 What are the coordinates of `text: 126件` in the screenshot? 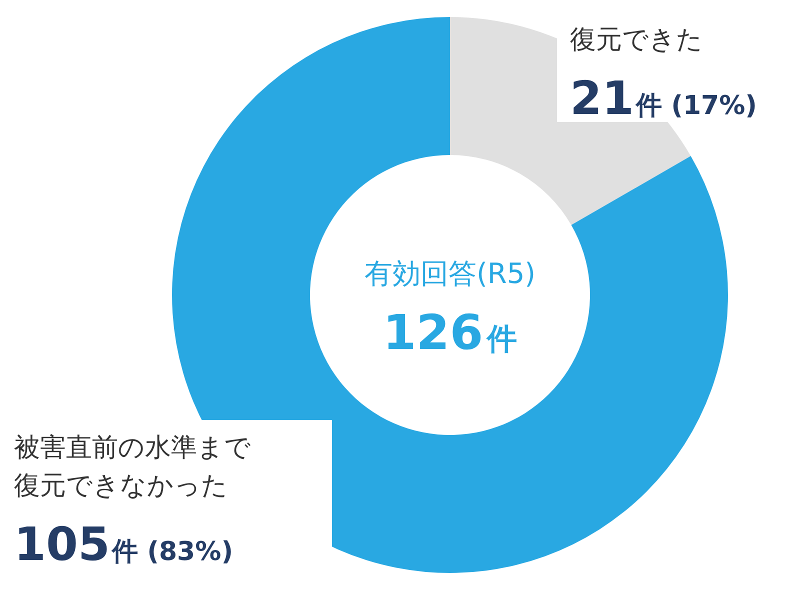 It's located at (450, 333).